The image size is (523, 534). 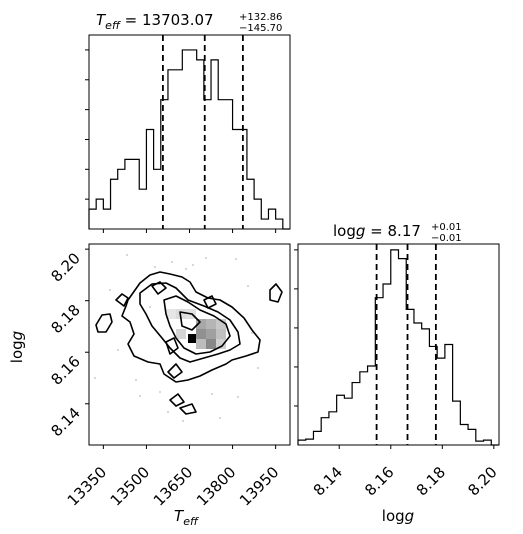 I want to click on density-cells, so click(x=196, y=329).